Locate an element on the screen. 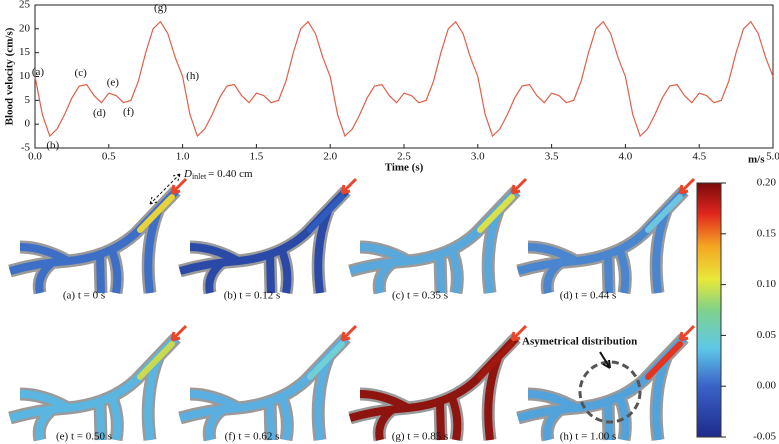 The width and height of the screenshot is (779, 444). y-tick-label: 5 is located at coordinates (28, 100).